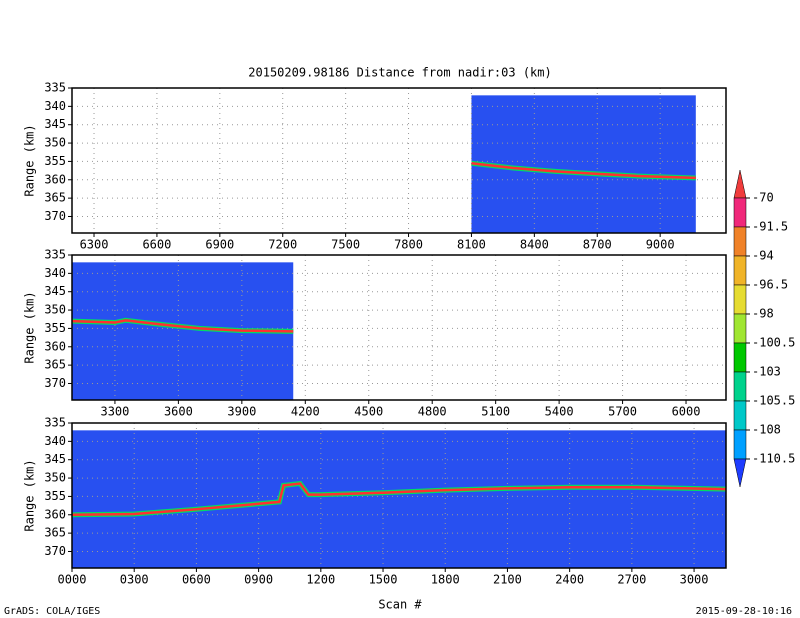 The image size is (800, 618). Describe the element at coordinates (507, 580) in the screenshot. I see `x-tick-label: 2100` at that location.